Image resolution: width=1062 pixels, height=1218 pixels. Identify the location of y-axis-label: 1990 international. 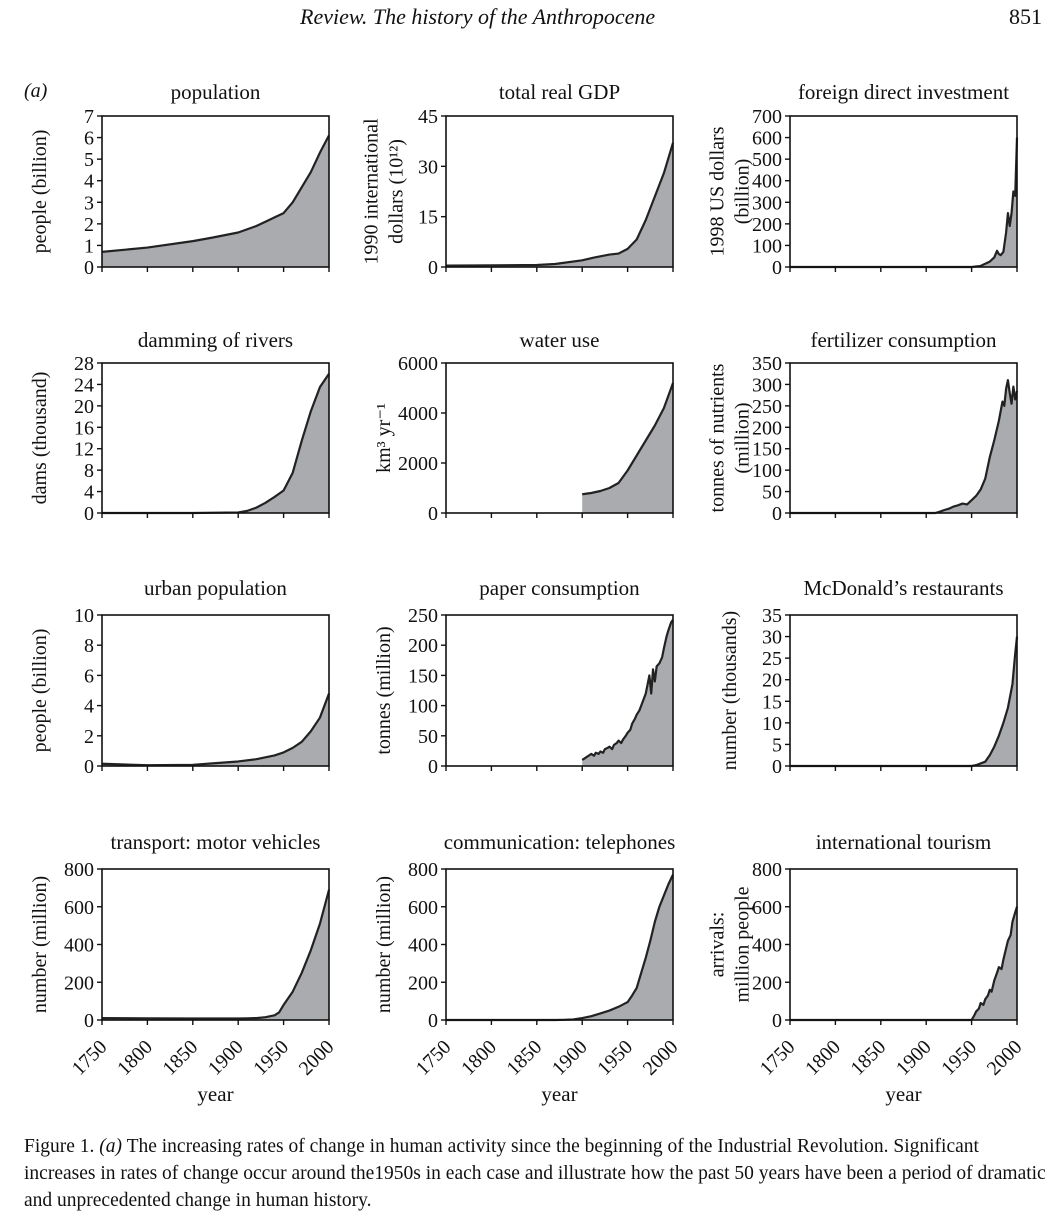
(372, 191).